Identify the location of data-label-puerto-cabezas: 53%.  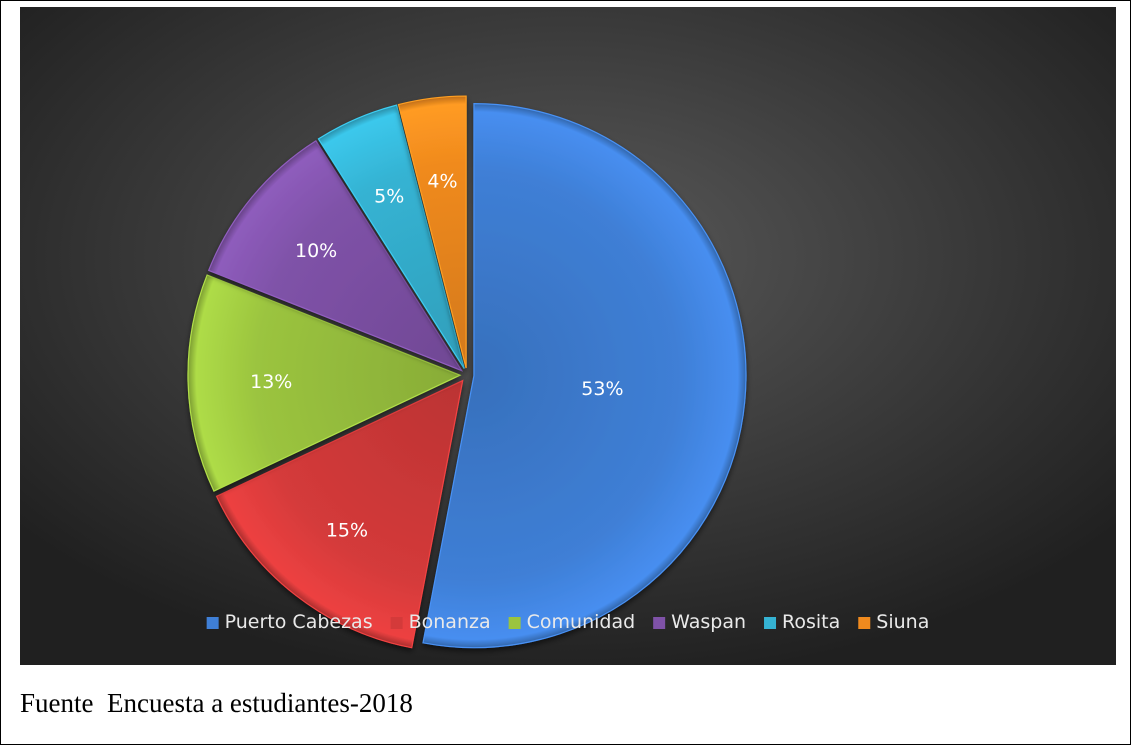
(602, 389).